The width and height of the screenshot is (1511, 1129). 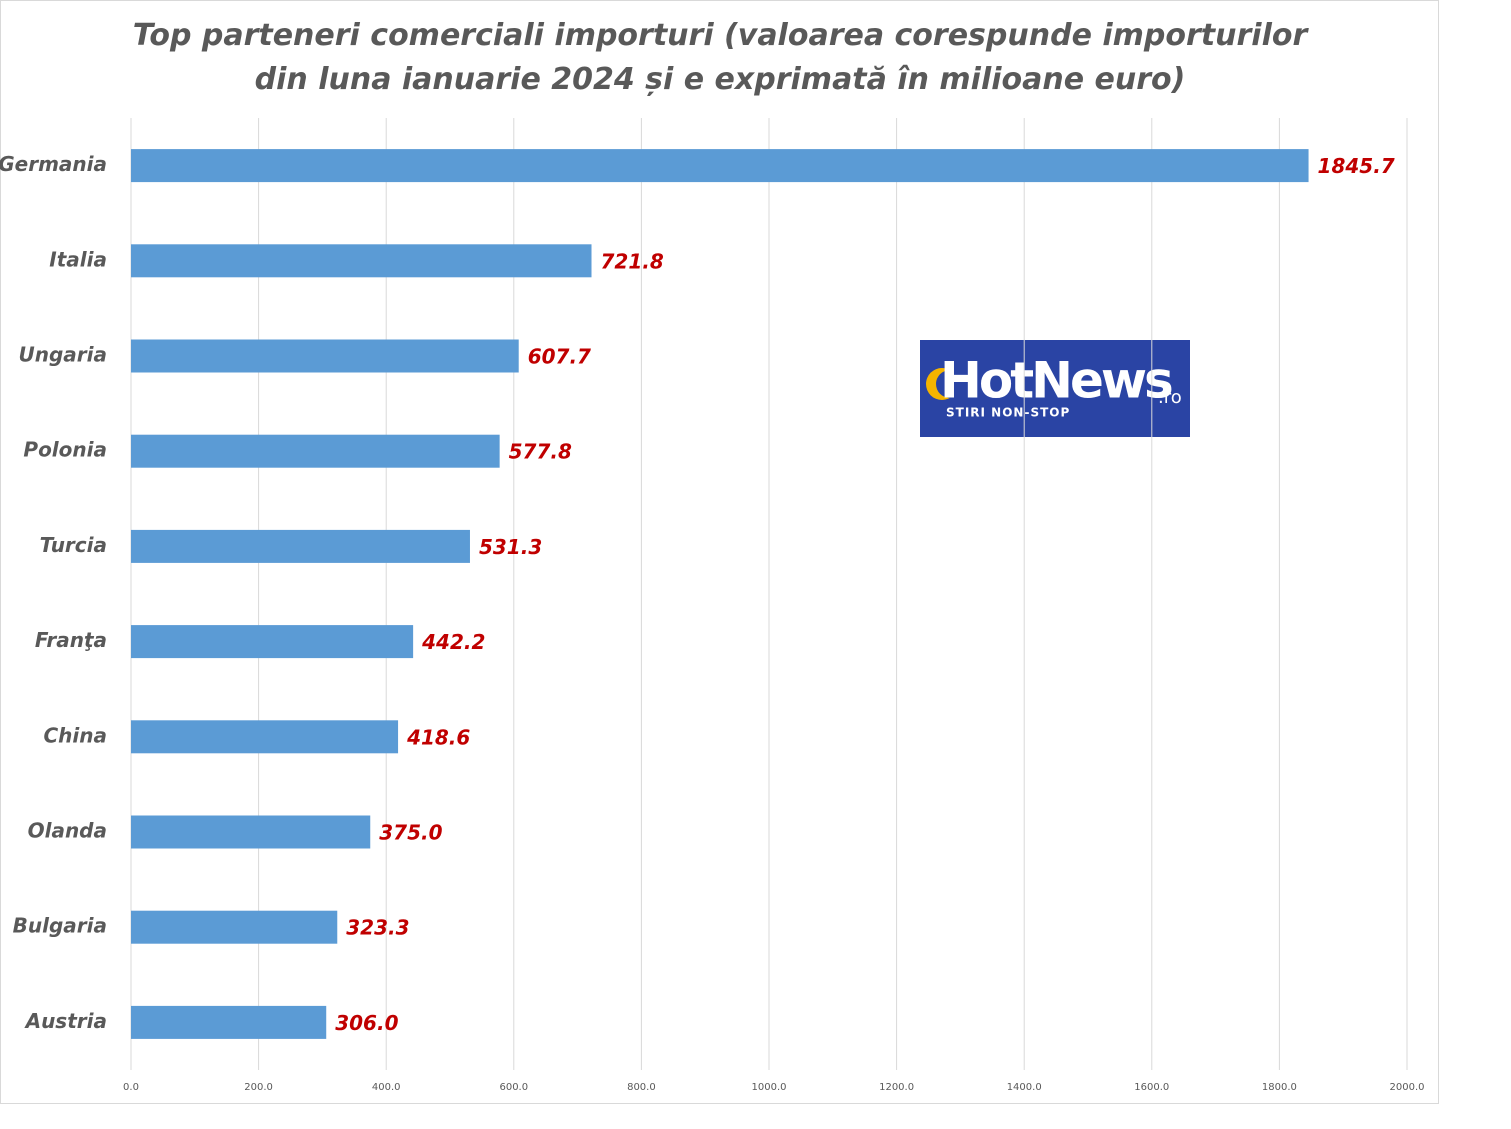 I want to click on data-label: 323.3, so click(x=377, y=928).